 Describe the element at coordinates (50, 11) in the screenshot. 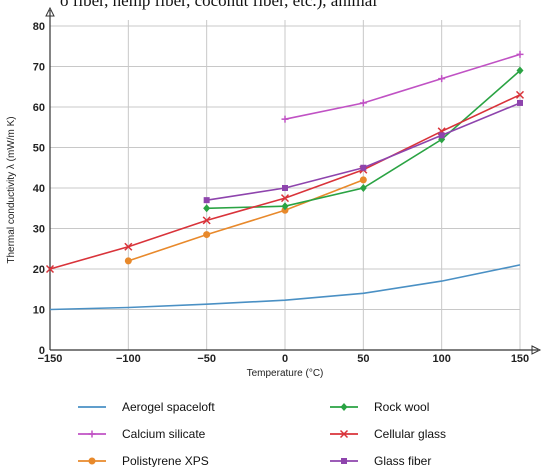

I see `y-axis-arrow-icon` at that location.